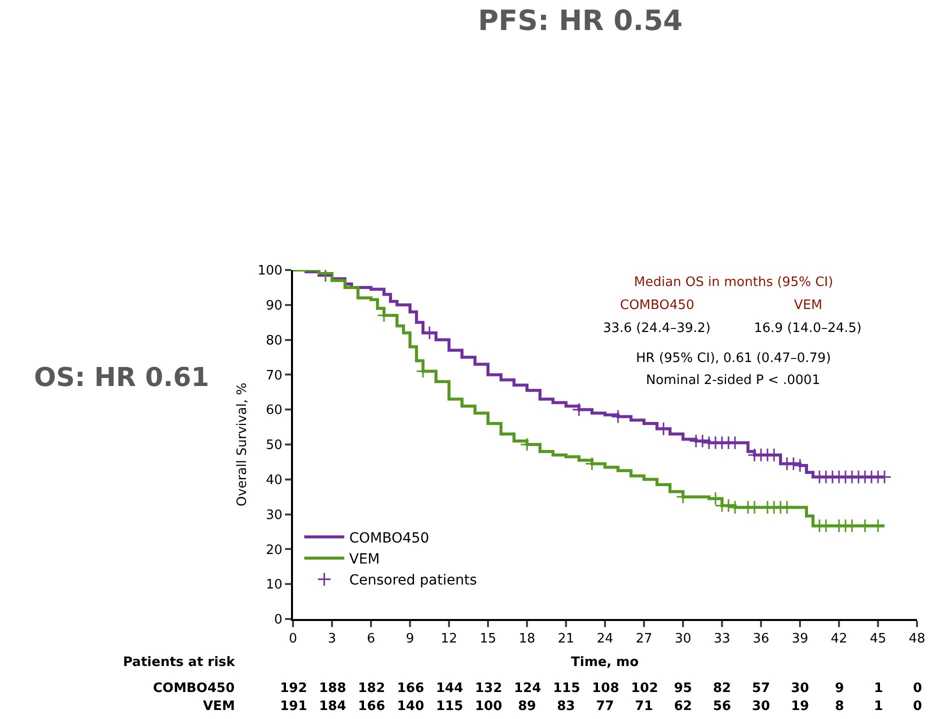  Describe the element at coordinates (683, 639) in the screenshot. I see `x-tick-label: 30` at that location.